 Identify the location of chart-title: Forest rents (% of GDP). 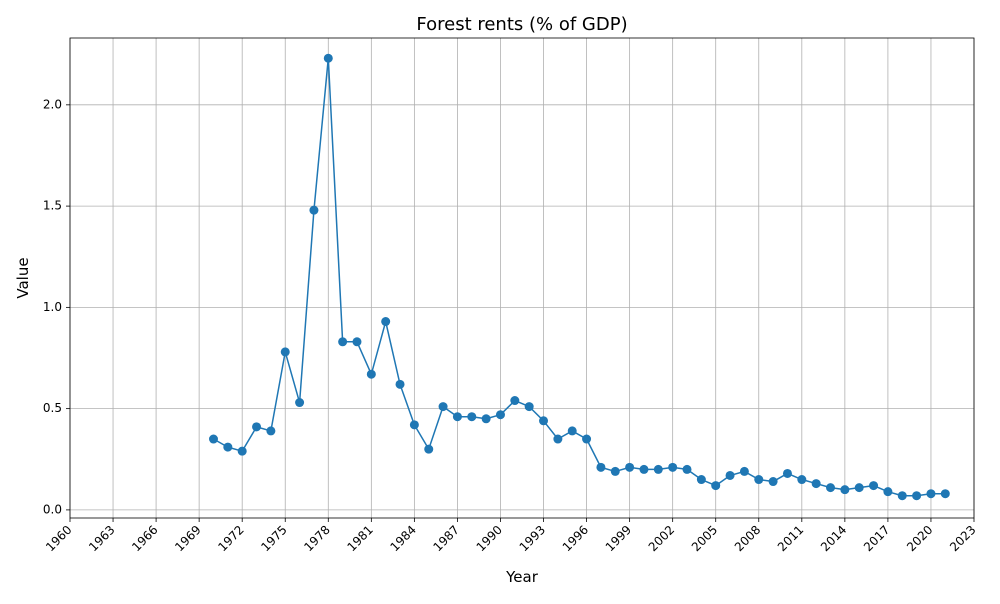
(521, 24).